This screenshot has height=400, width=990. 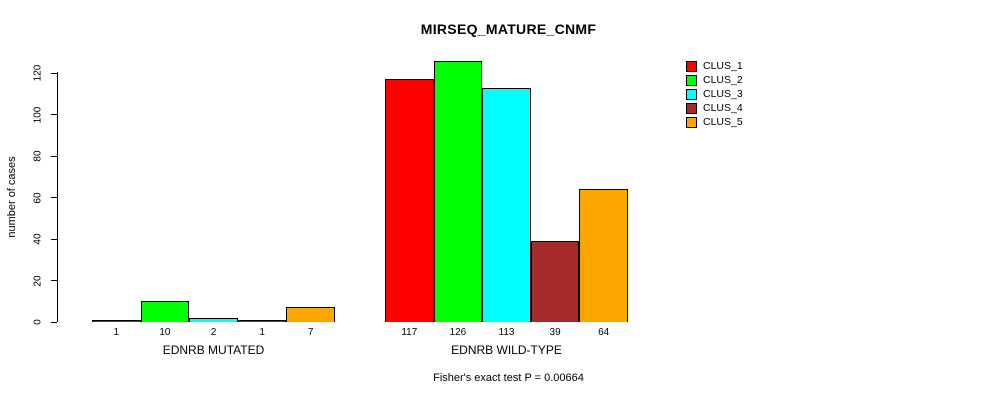 What do you see at coordinates (38, 239) in the screenshot?
I see `y-tick-label: 40` at bounding box center [38, 239].